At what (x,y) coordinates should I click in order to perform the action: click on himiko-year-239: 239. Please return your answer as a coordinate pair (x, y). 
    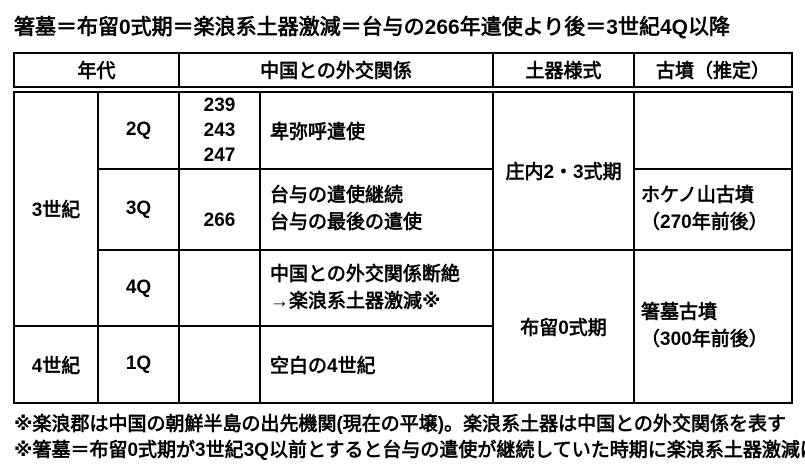
    Looking at the image, I should click on (219, 105).